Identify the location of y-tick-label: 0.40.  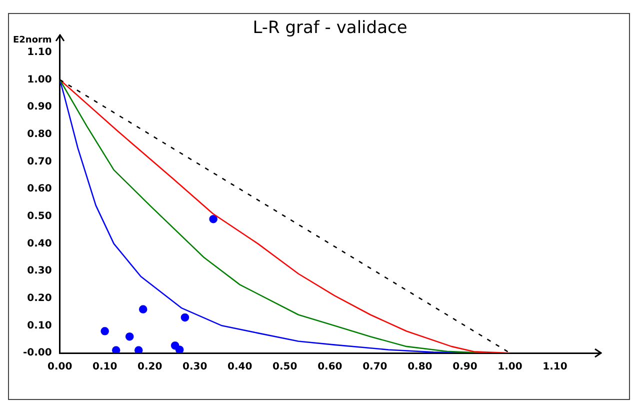
(39, 244).